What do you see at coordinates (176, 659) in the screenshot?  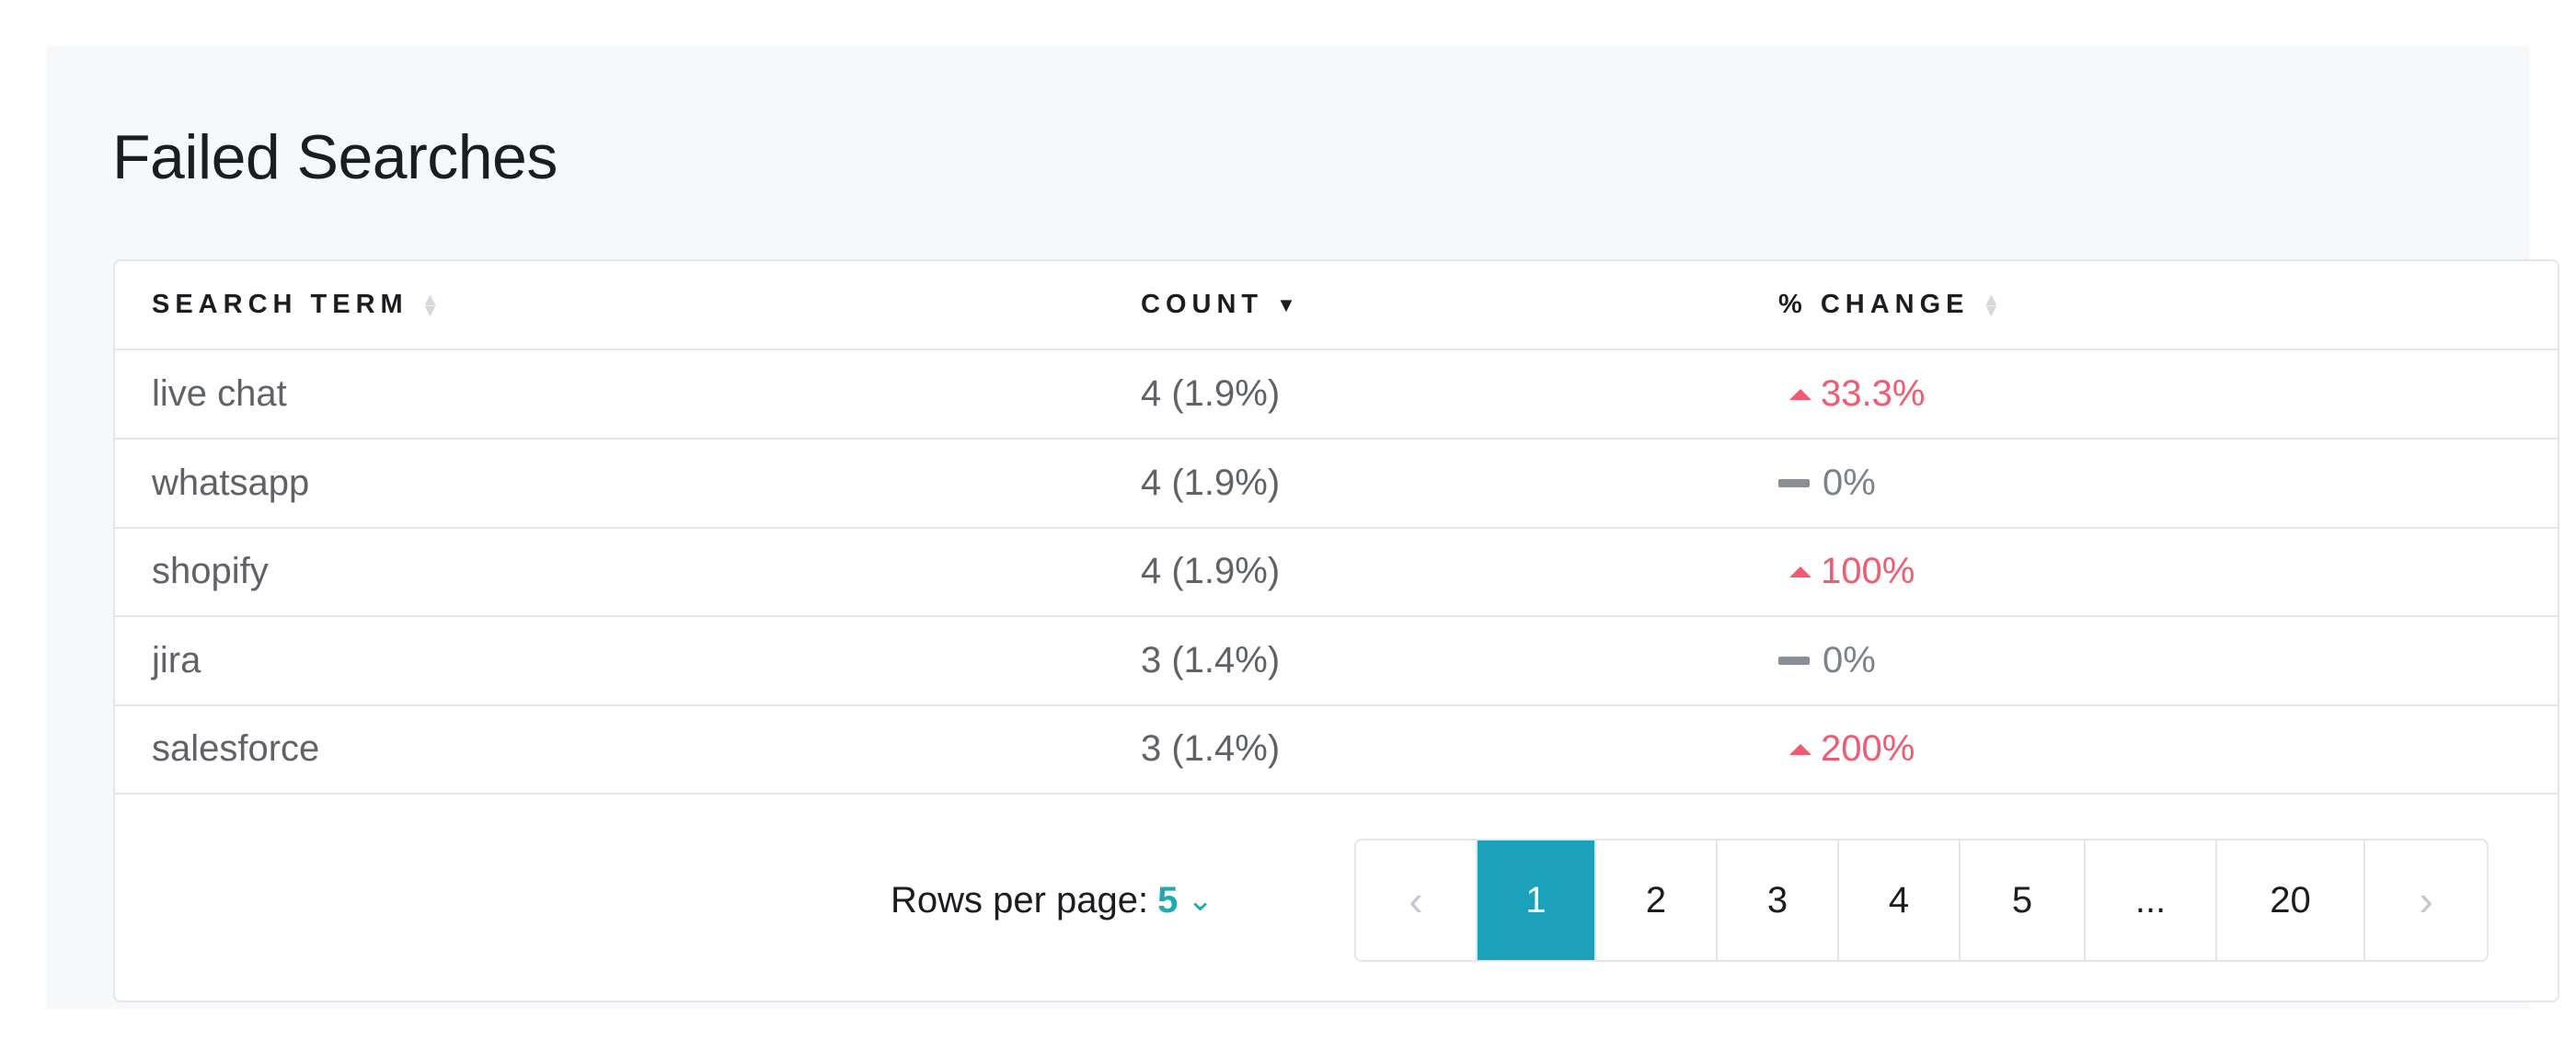 I see `search-term-cell: jira` at bounding box center [176, 659].